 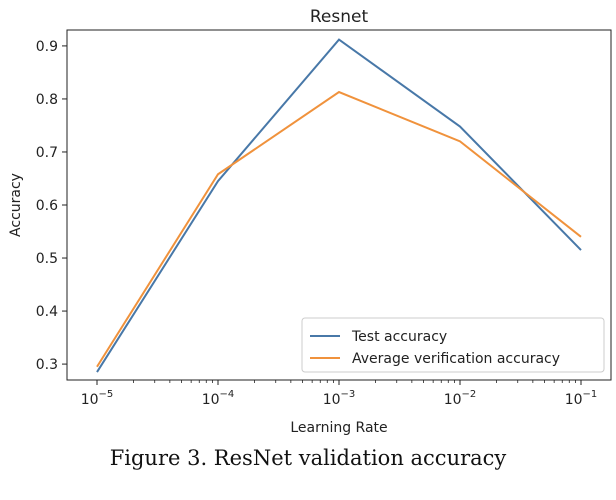 I want to click on x-tick-label: 10⁻¹, so click(x=581, y=398).